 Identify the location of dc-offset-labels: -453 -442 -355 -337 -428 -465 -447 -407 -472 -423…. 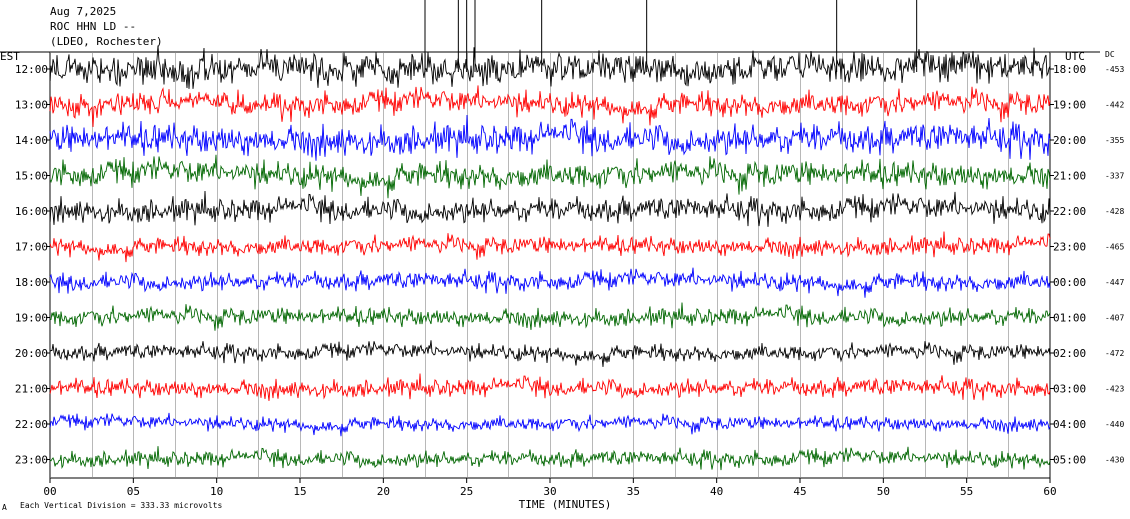
(1114, 265).